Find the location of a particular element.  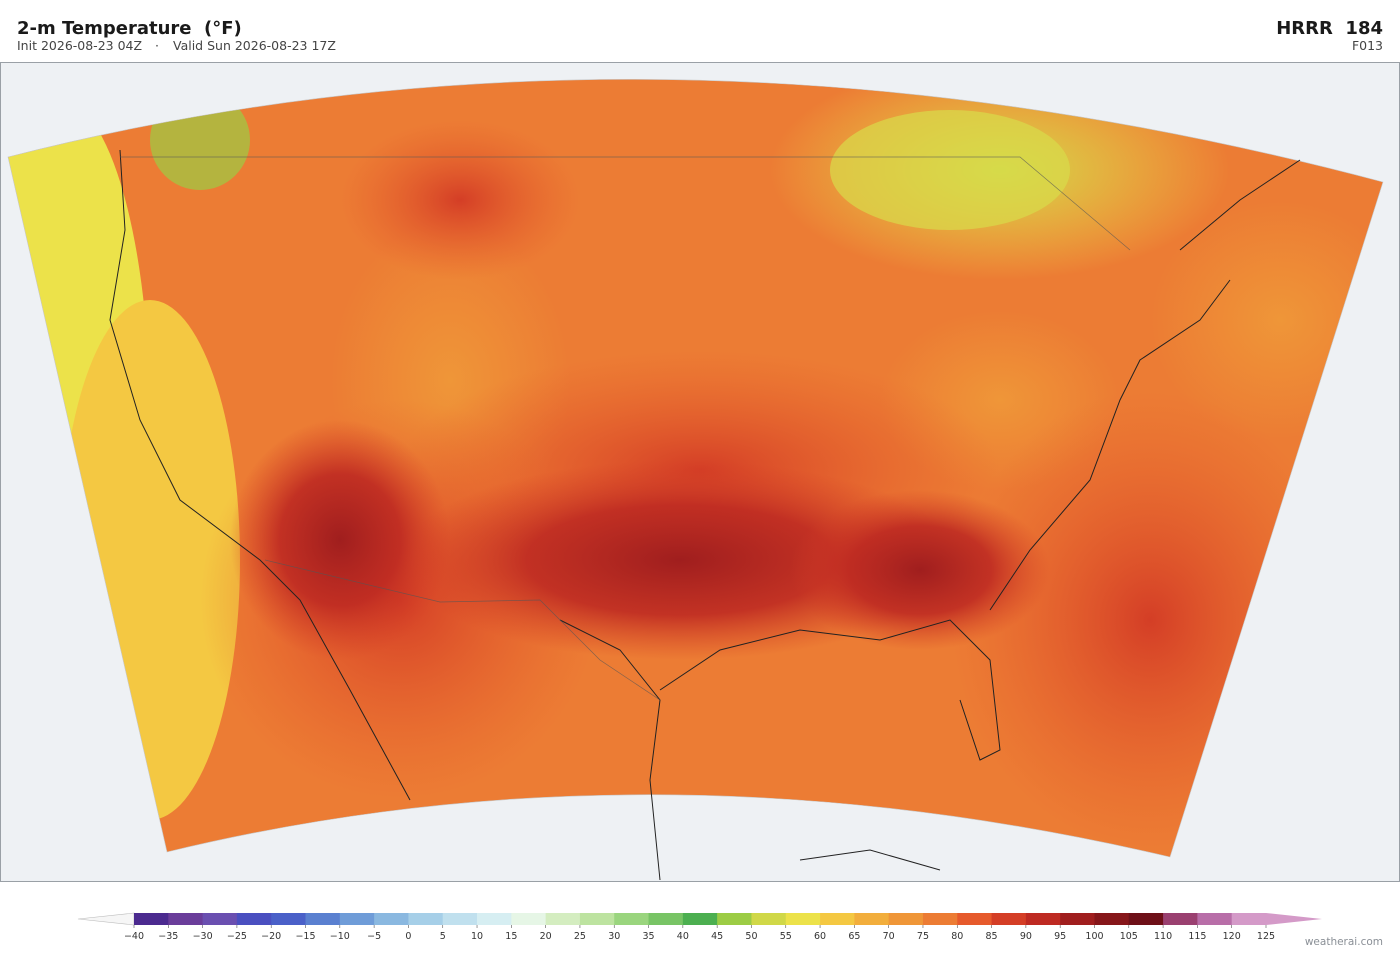

colorbar-tick-label: 120 is located at coordinates (1232, 936).